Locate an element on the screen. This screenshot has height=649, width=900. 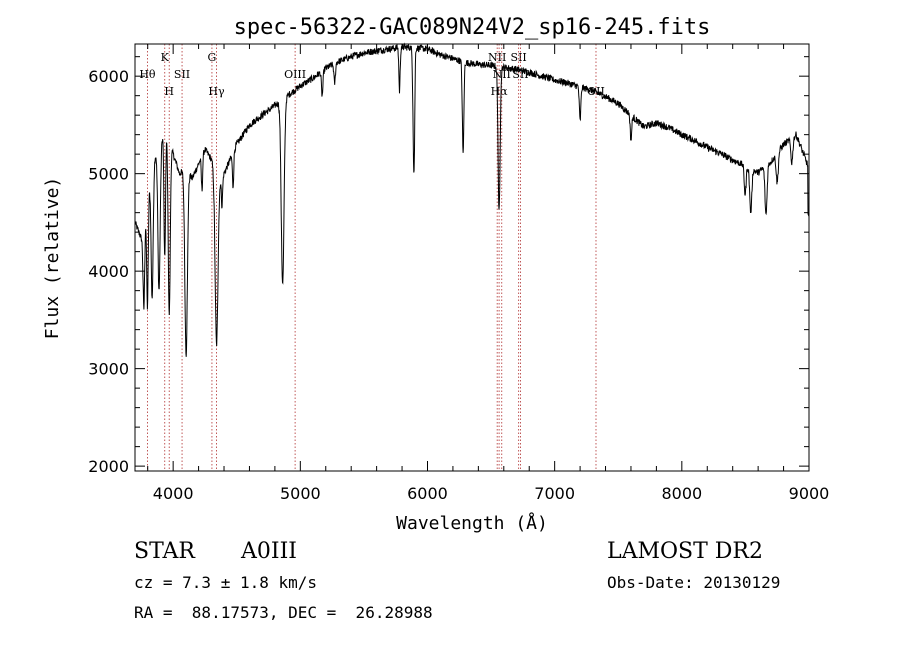
object-subclass: A0III is located at coordinates (269, 551).